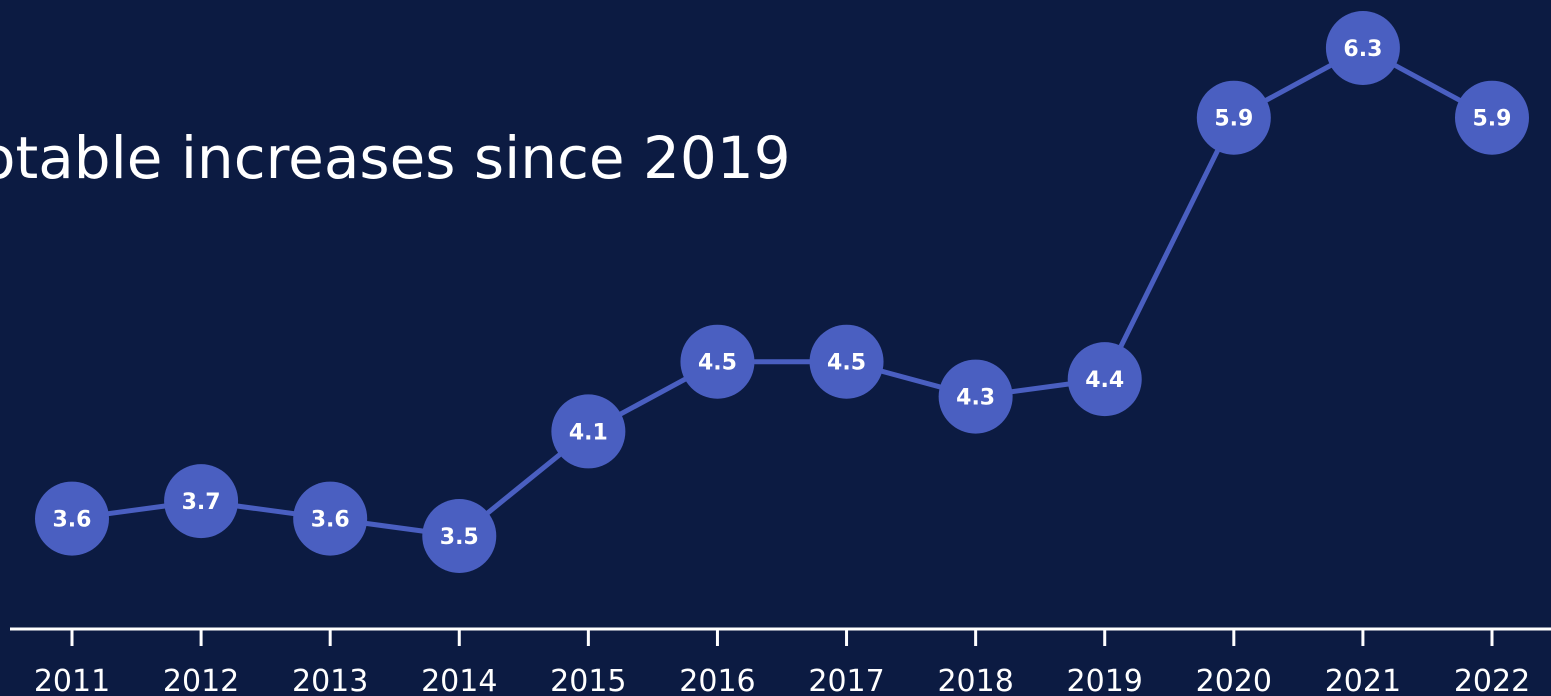 This screenshot has height=696, width=1551. I want to click on data-point-2020, so click(1233, 117).